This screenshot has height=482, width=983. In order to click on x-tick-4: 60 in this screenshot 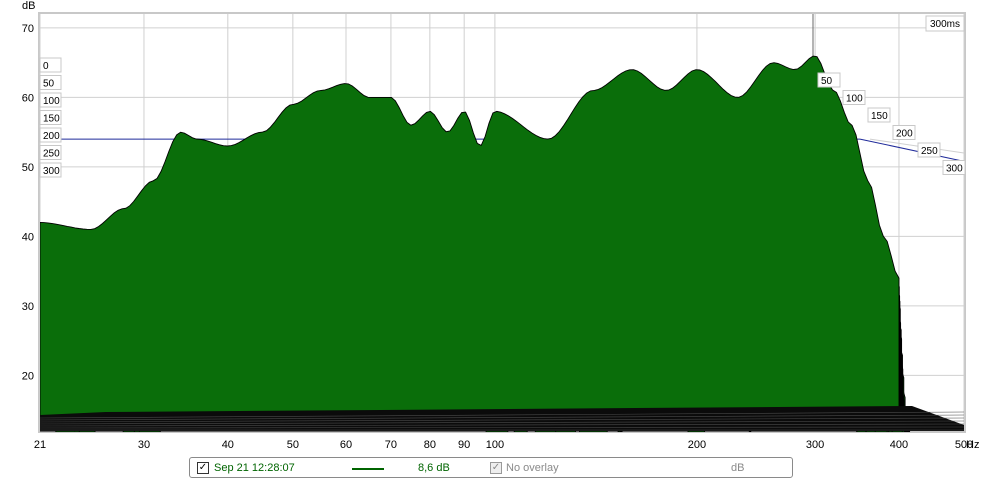, I will do `click(346, 445)`.